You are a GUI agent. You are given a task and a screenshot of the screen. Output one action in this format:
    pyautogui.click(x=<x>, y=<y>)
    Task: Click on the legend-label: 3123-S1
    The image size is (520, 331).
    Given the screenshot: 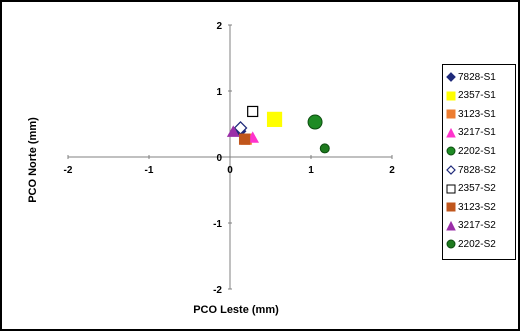 What is the action you would take?
    pyautogui.click(x=477, y=114)
    